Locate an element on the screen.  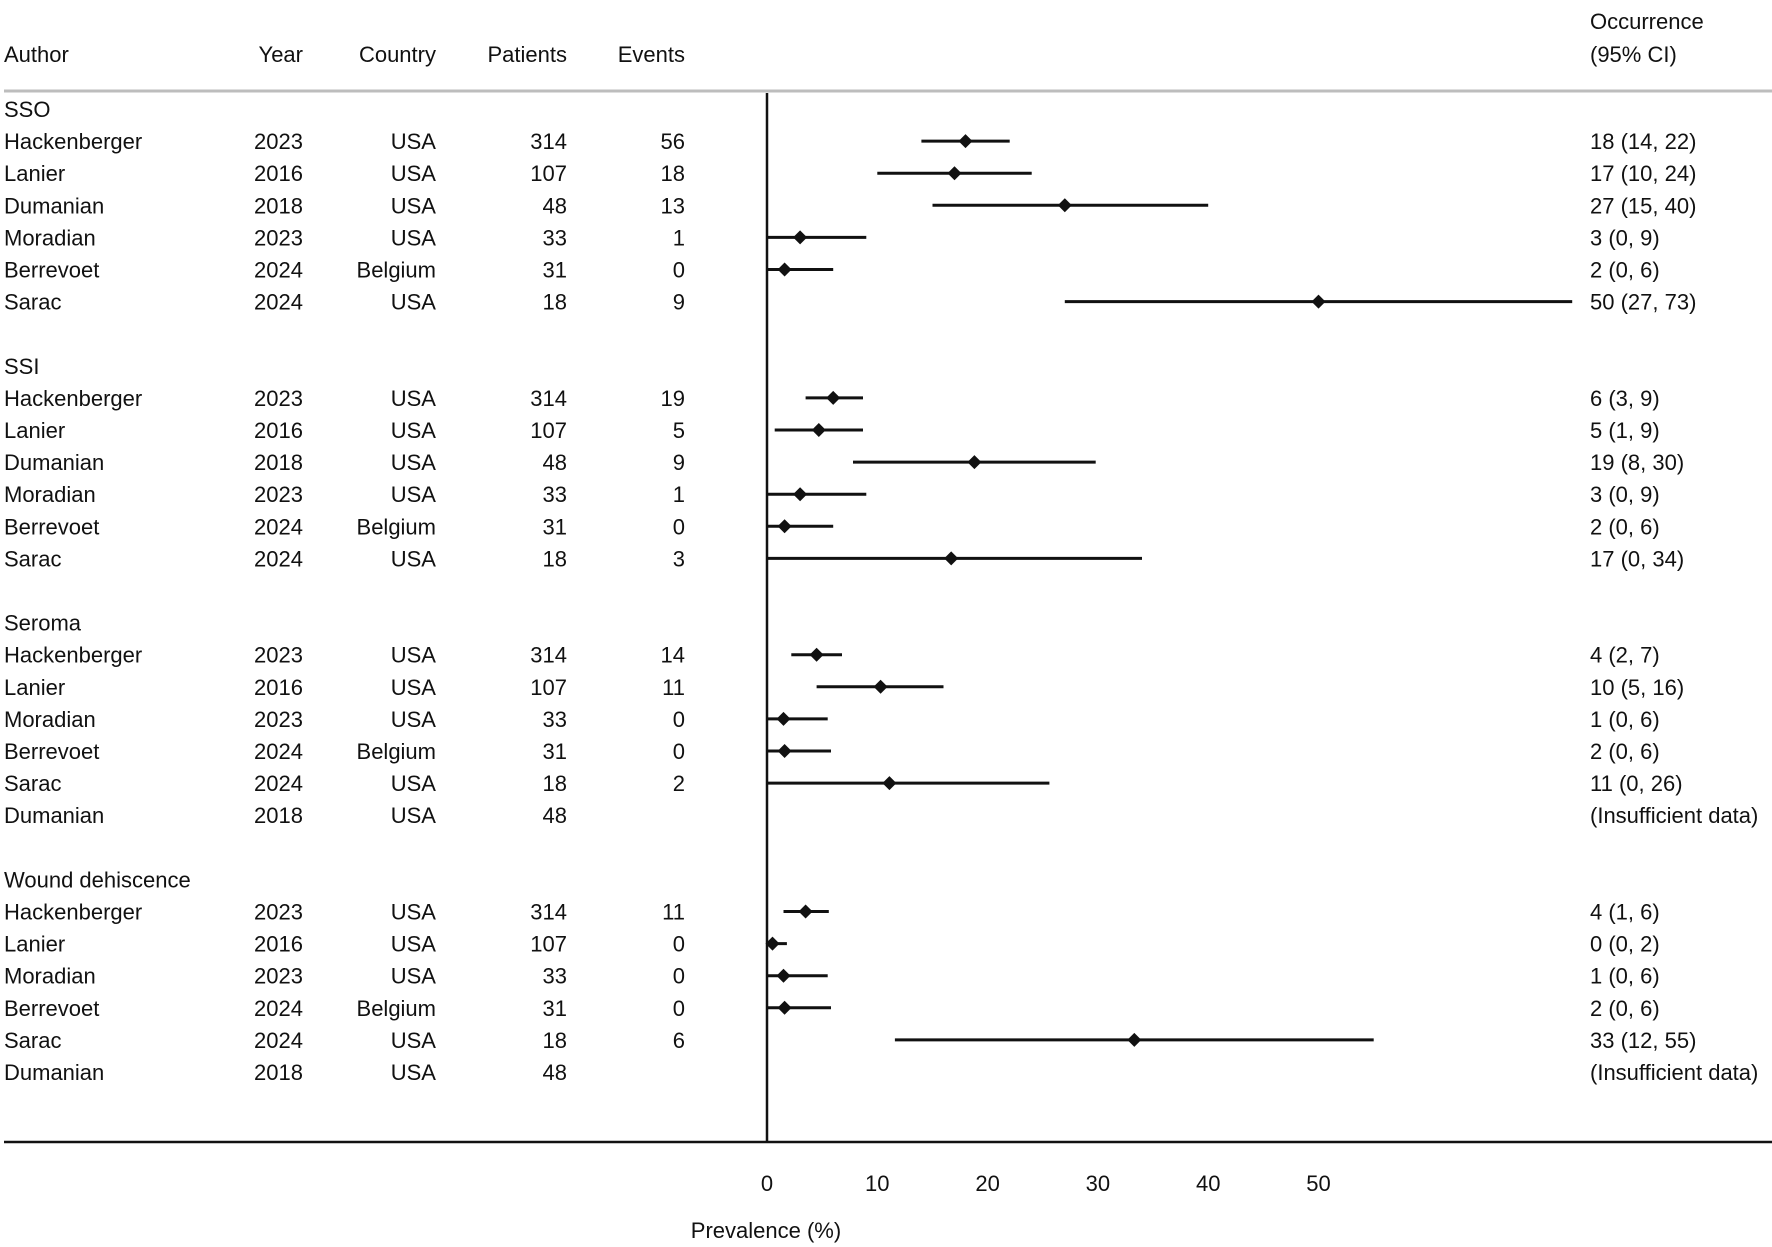
cell-events: 56 is located at coordinates (673, 141).